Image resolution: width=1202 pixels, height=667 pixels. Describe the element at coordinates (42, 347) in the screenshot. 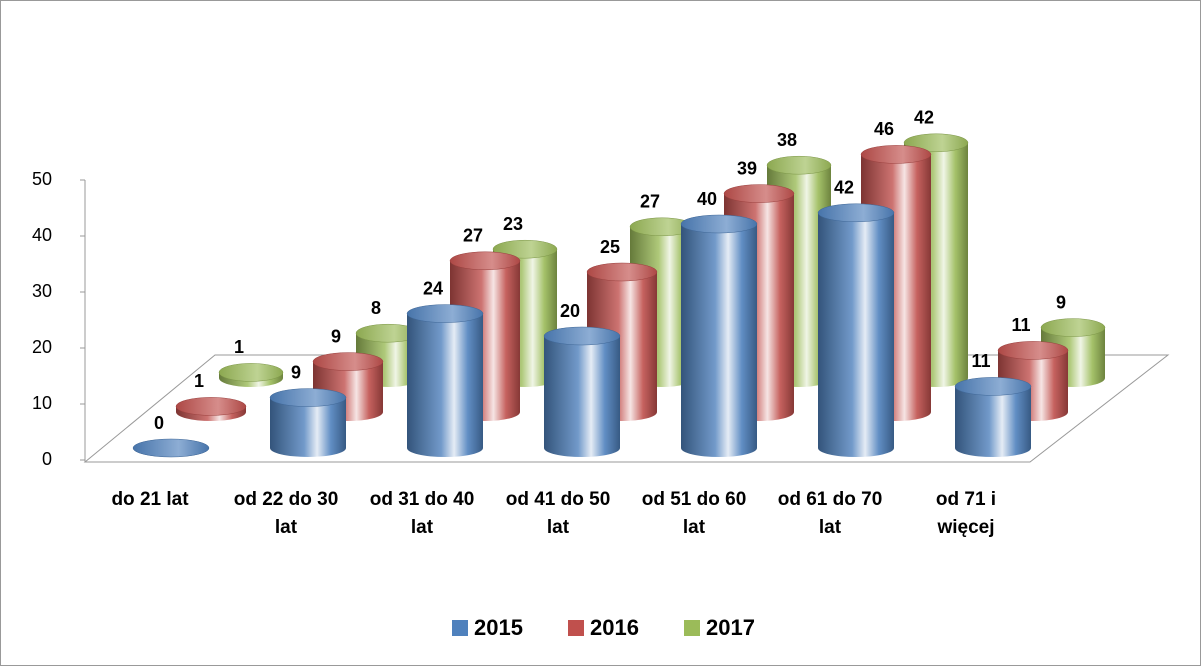

I see `y-tick-label: 20` at that location.